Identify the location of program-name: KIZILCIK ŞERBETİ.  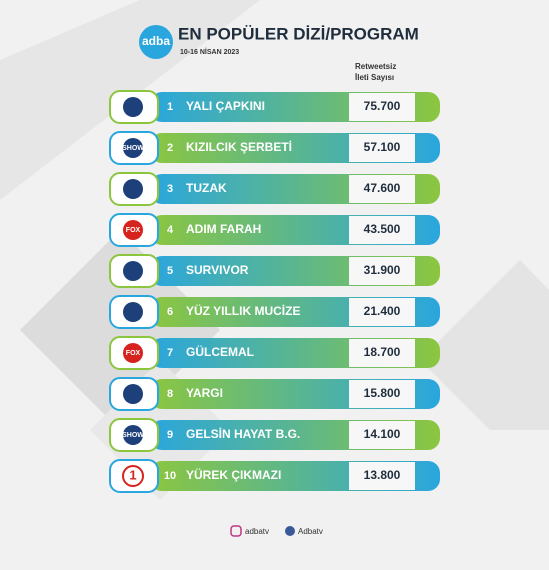
(239, 146).